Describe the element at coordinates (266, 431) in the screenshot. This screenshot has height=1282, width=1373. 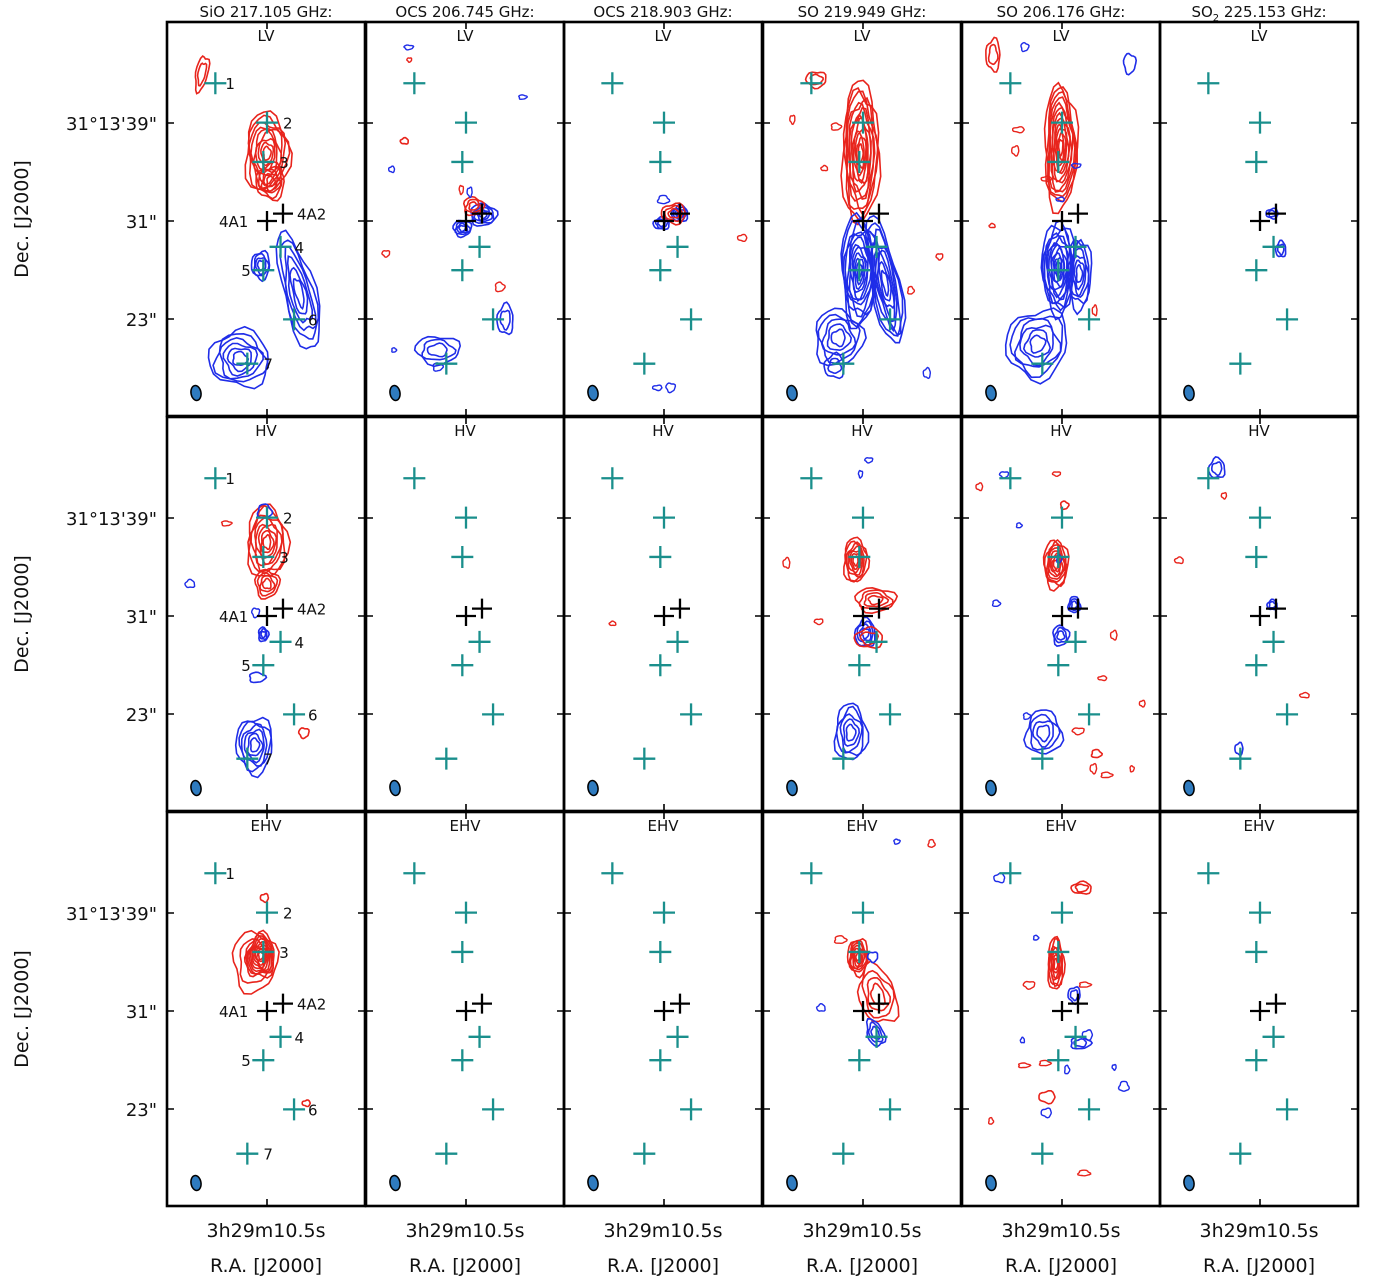
I see `velocity-label: HV` at that location.